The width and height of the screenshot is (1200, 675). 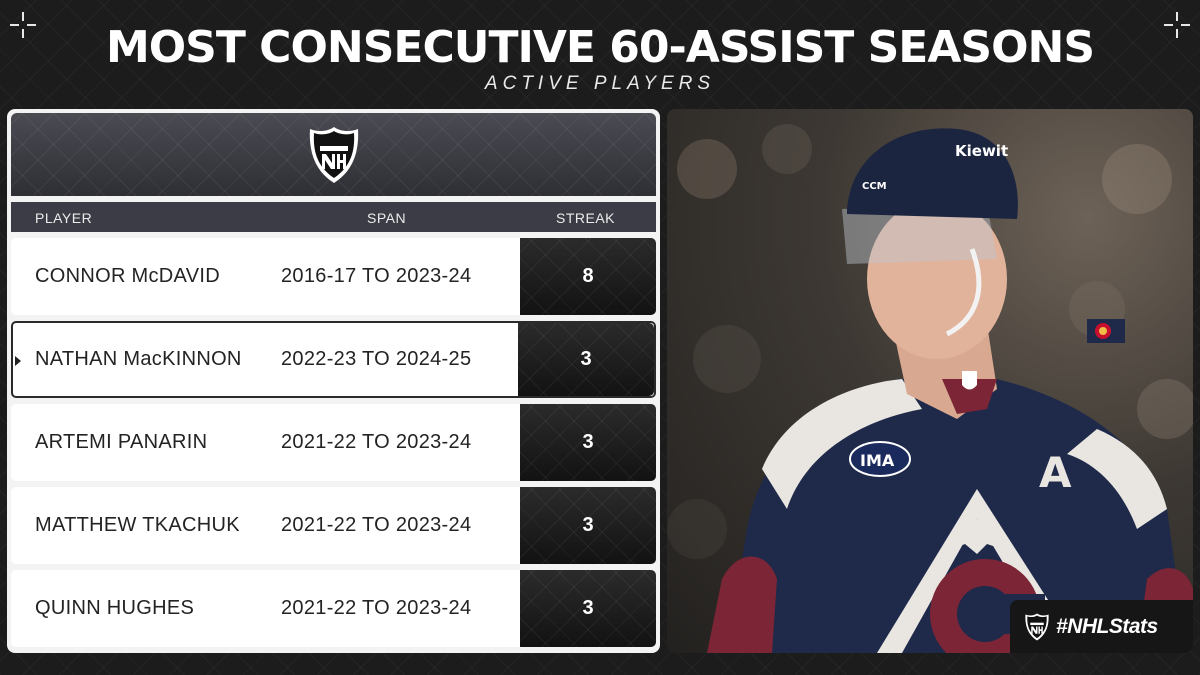 I want to click on helmet-brand-text: CCM, so click(x=874, y=186).